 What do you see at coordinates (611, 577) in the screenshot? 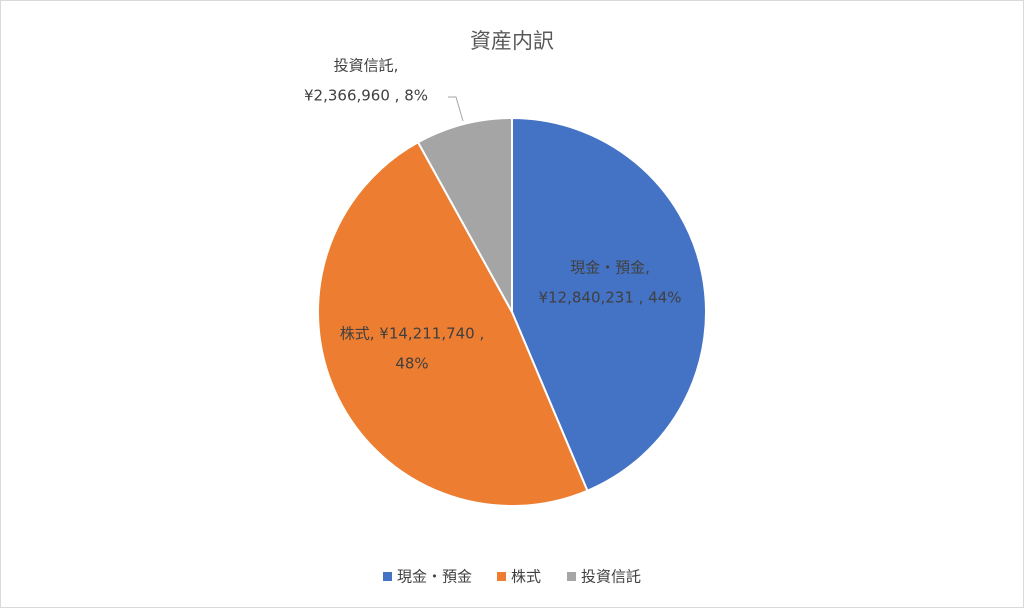
I see `legend-label: 投資信託` at bounding box center [611, 577].